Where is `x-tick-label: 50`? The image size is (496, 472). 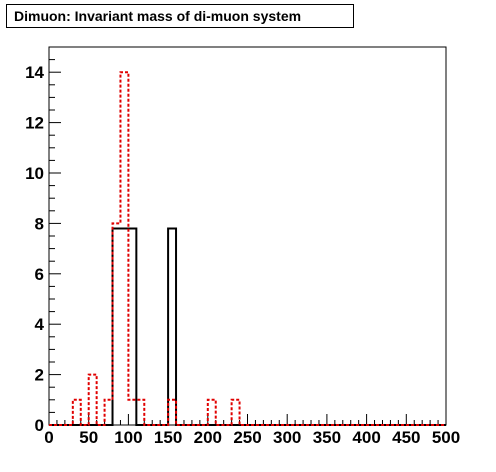 x-tick-label: 50 is located at coordinates (88, 437).